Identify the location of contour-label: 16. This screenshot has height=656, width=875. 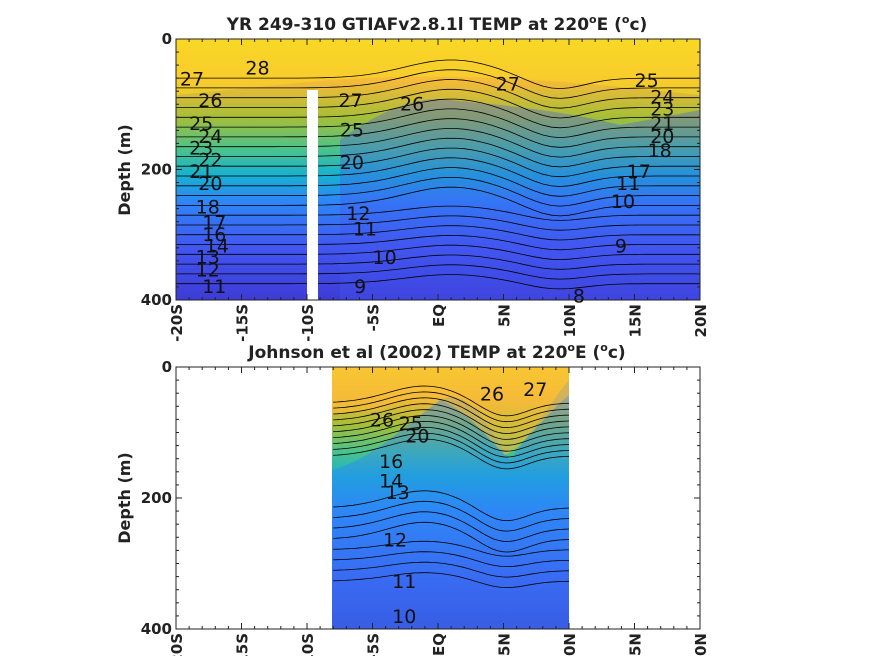
(214, 235).